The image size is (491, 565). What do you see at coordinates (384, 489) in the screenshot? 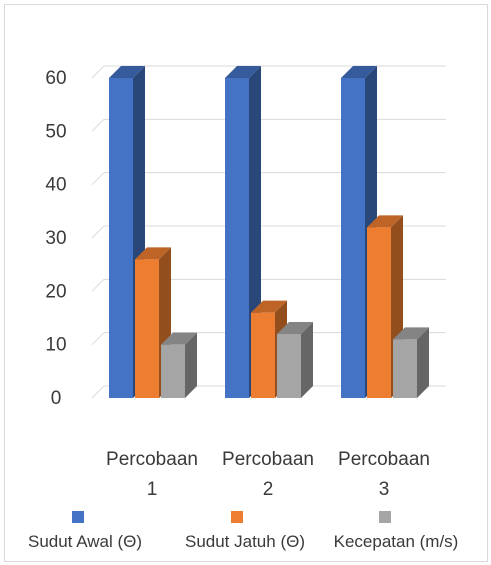
I see `x-tick-label: 3` at bounding box center [384, 489].